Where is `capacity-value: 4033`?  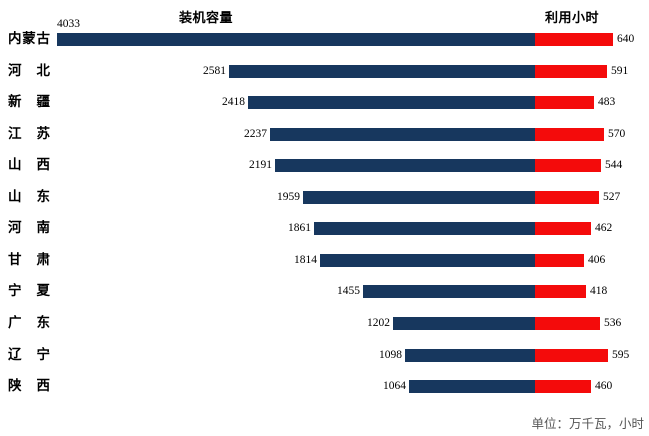 capacity-value: 4033 is located at coordinates (68, 24).